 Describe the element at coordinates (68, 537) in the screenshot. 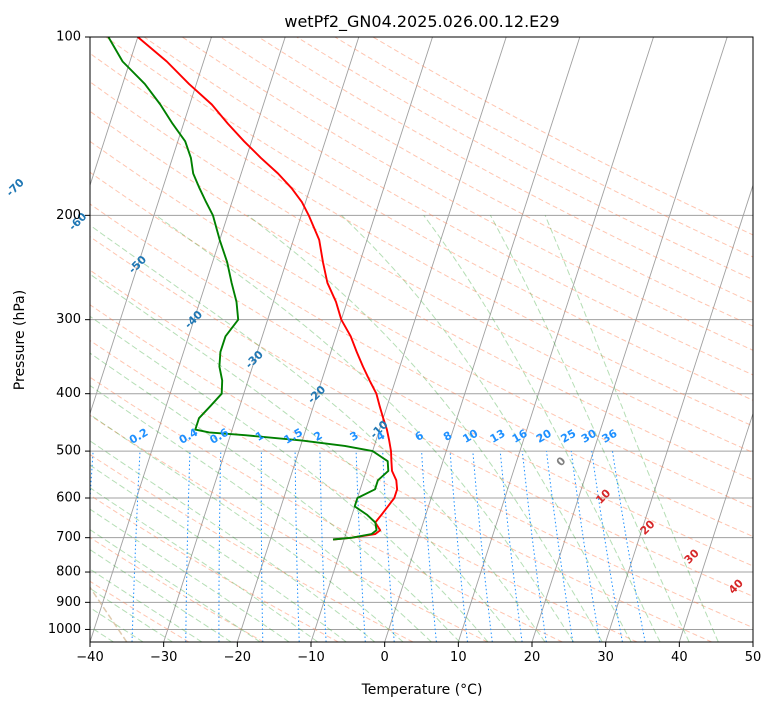

I see `y-tick-label: 700` at that location.